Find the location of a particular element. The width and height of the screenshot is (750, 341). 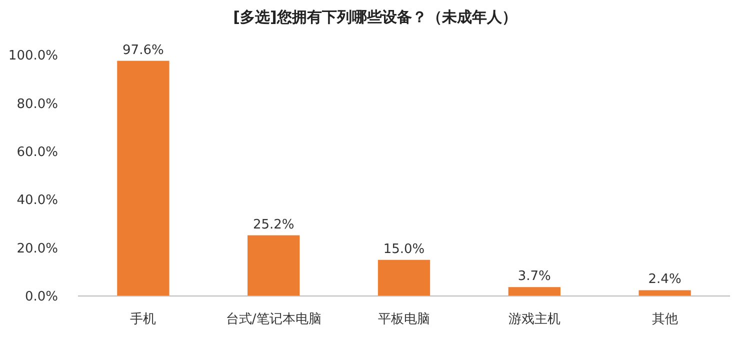

y-tick-label: 0.0% is located at coordinates (41, 297).